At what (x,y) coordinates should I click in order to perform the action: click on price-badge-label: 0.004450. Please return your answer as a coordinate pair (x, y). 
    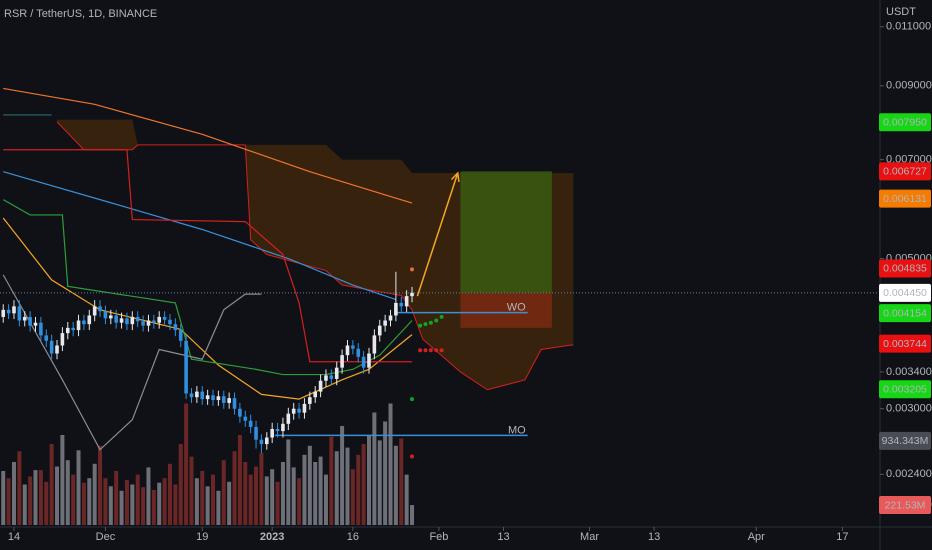
    Looking at the image, I should click on (905, 293).